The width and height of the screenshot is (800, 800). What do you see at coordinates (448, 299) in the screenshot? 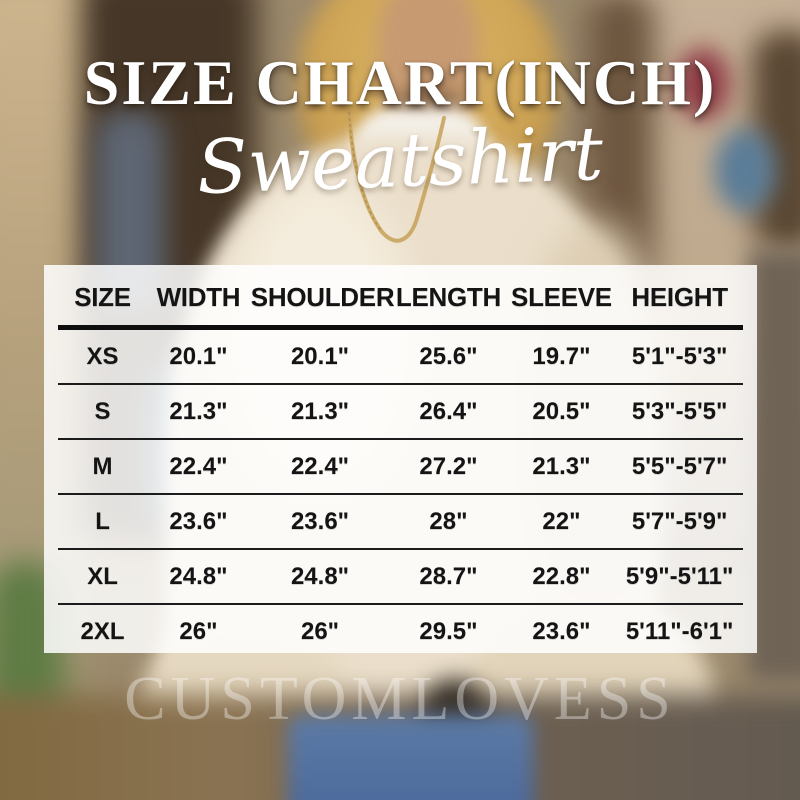
I see `header-cell-length: LENGTH` at bounding box center [448, 299].